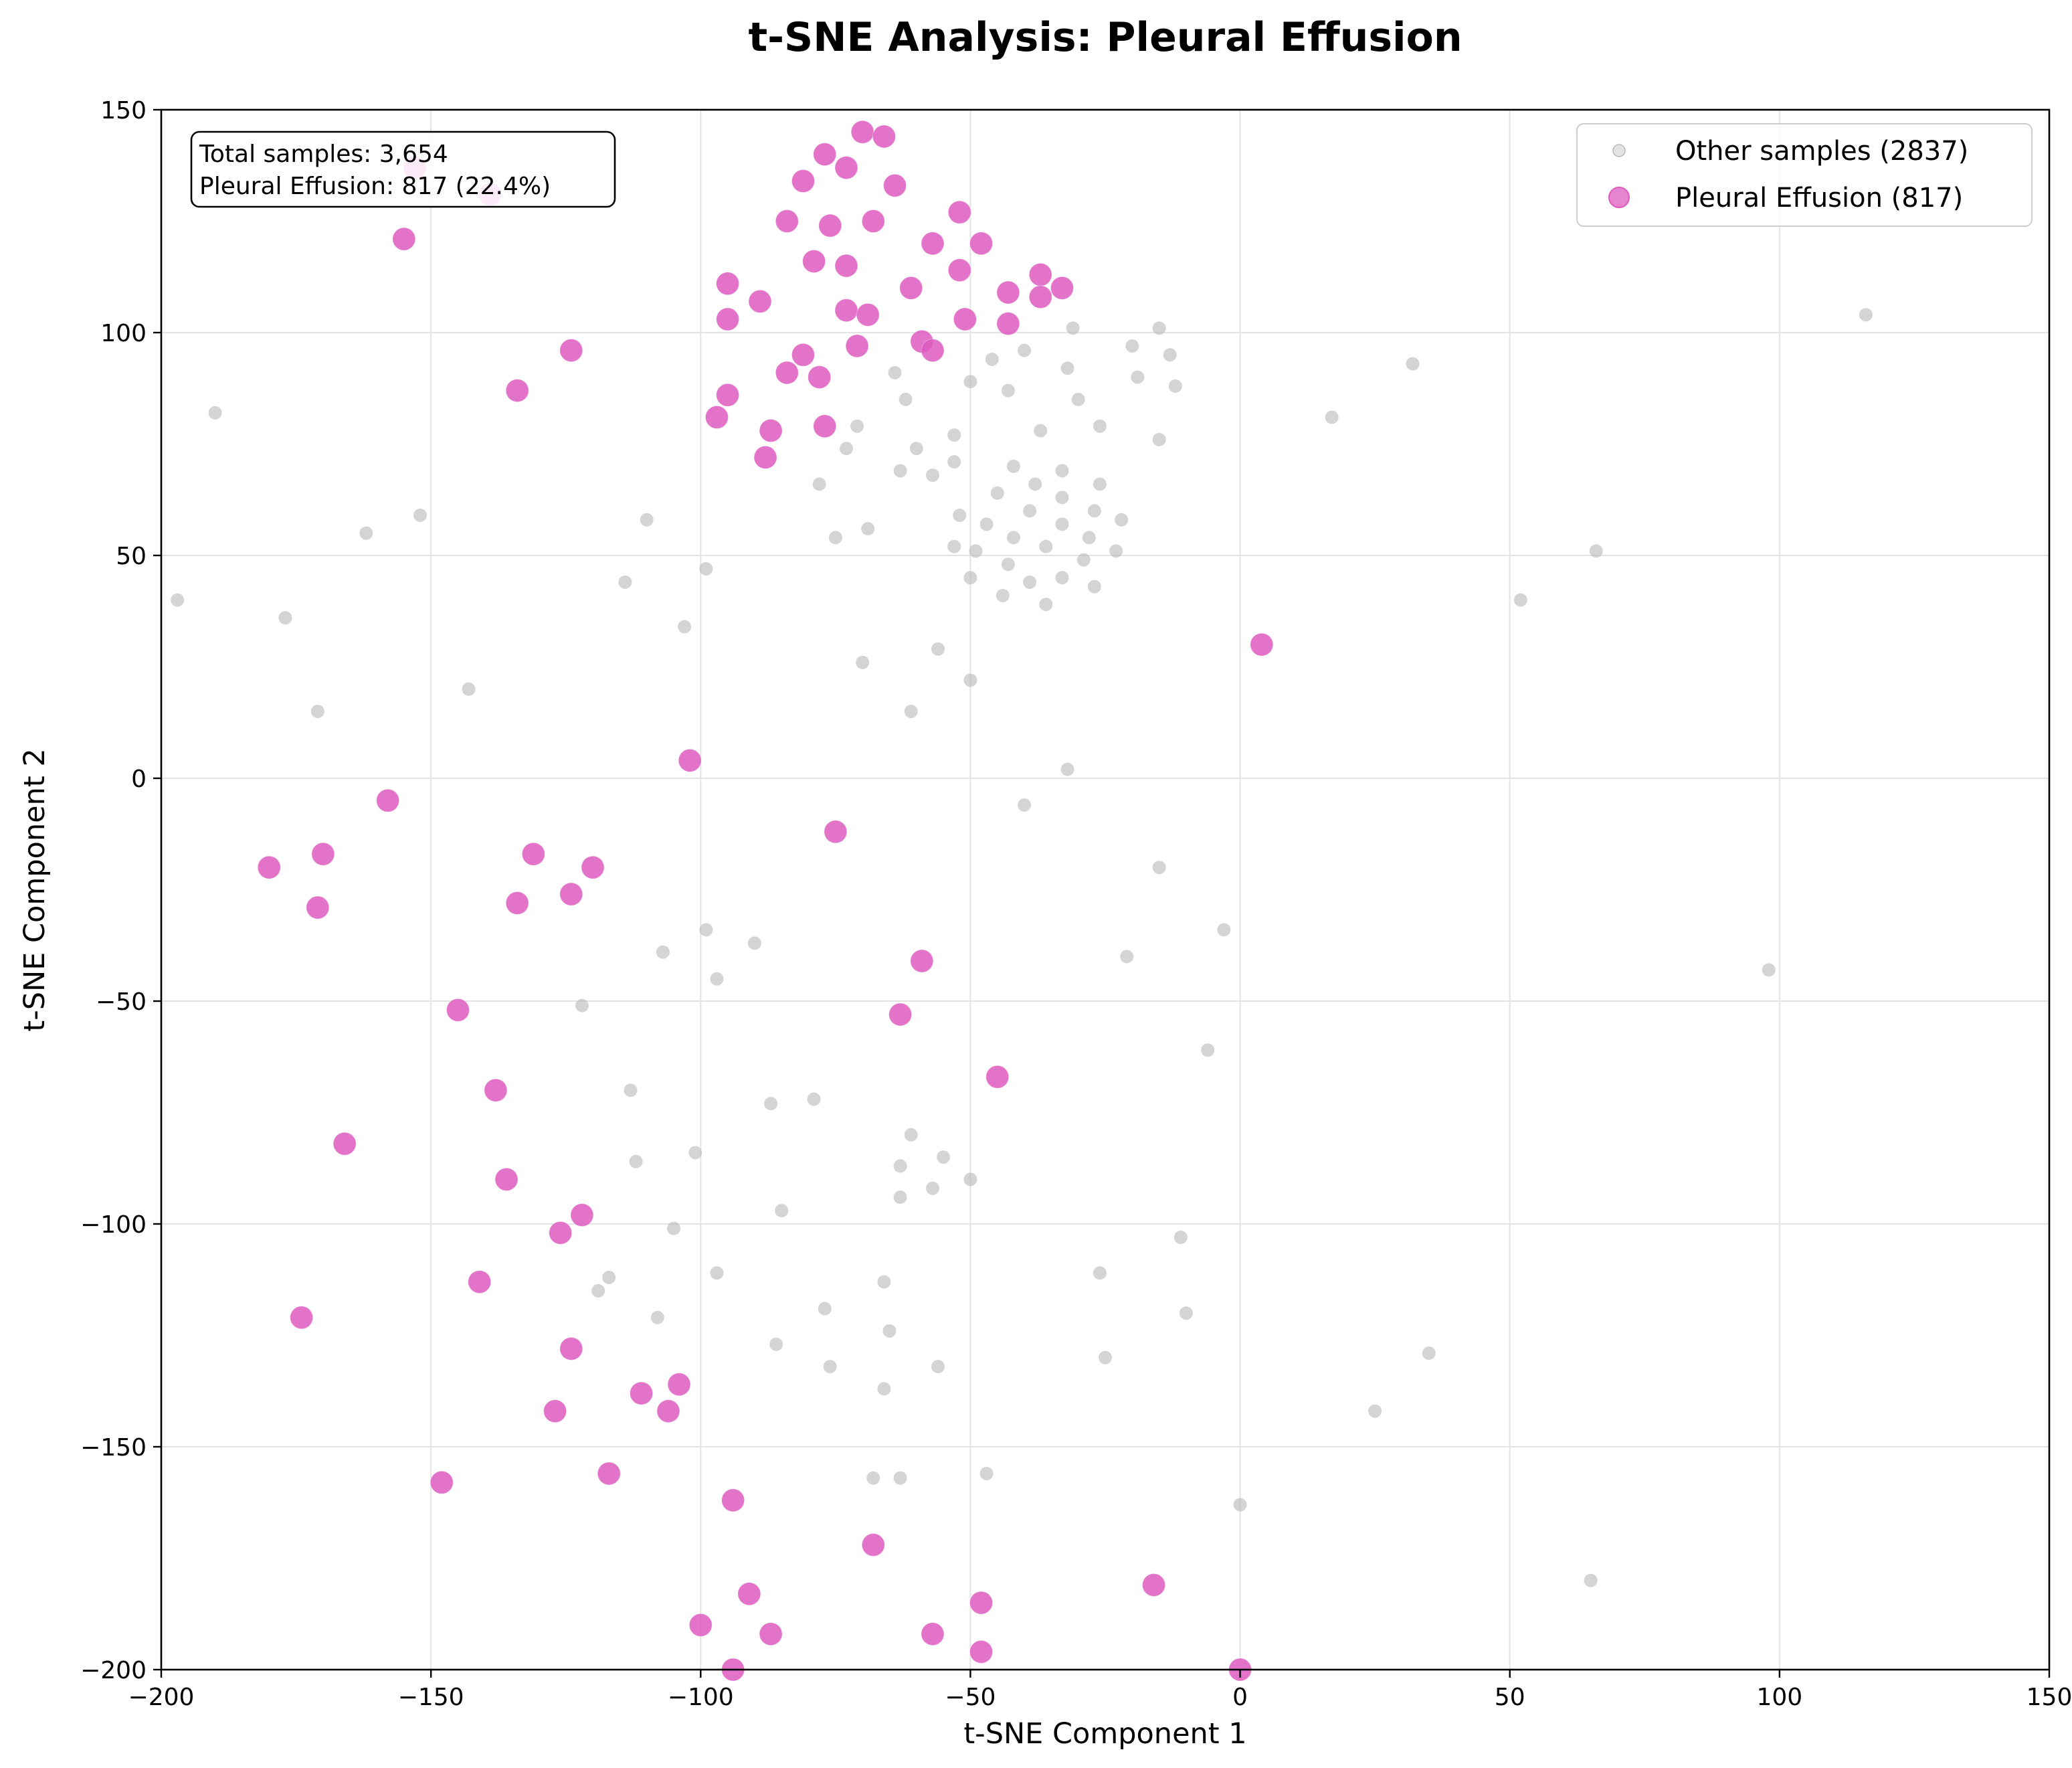  I want to click on legend-marker-other-samples, so click(1619, 150).